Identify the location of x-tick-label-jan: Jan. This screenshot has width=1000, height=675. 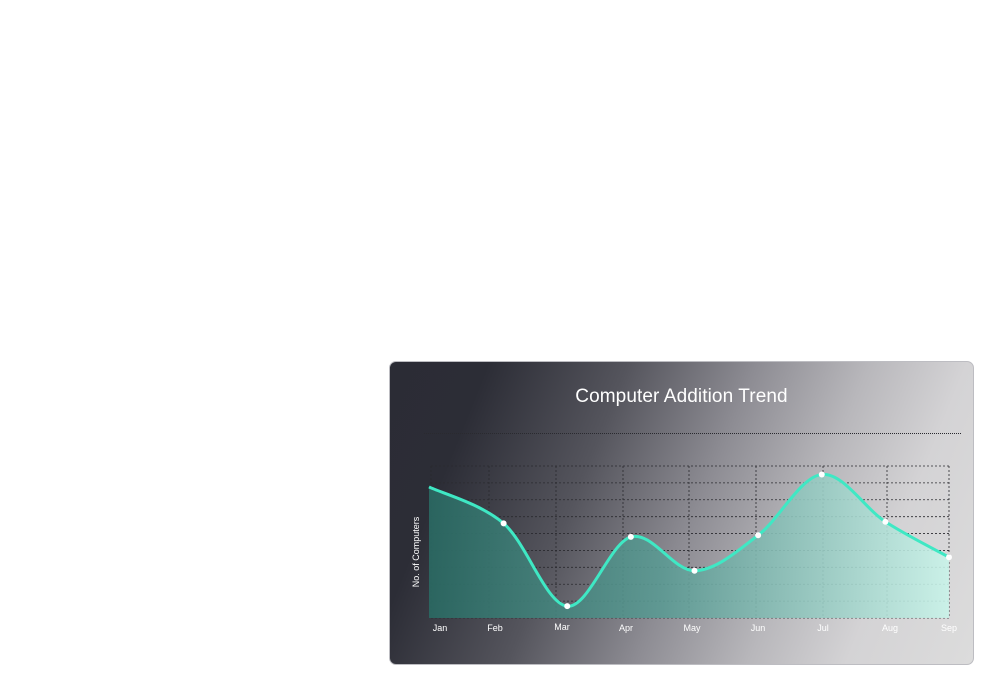
(440, 628).